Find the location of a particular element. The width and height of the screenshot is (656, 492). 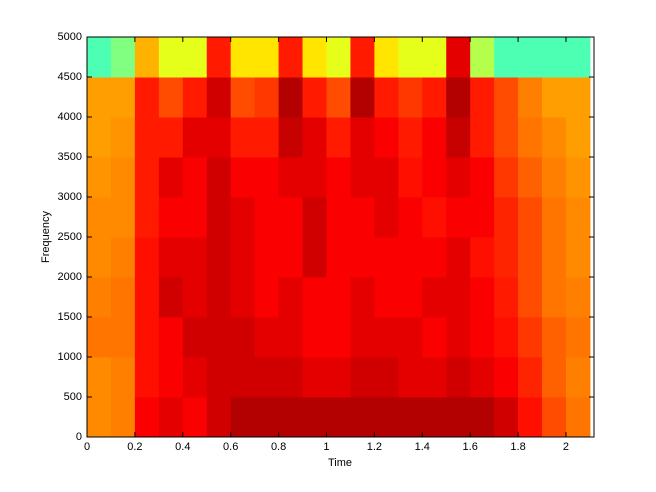

y-tick-label: 1000 is located at coordinates (70, 357).